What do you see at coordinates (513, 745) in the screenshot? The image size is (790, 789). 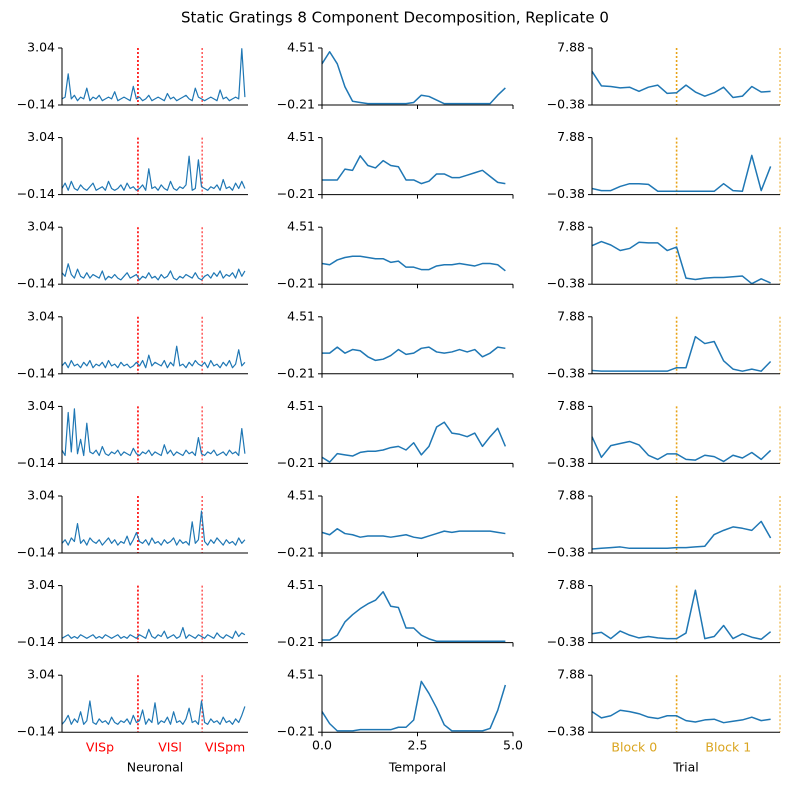 I see `x-tick-label: 5.0` at bounding box center [513, 745].